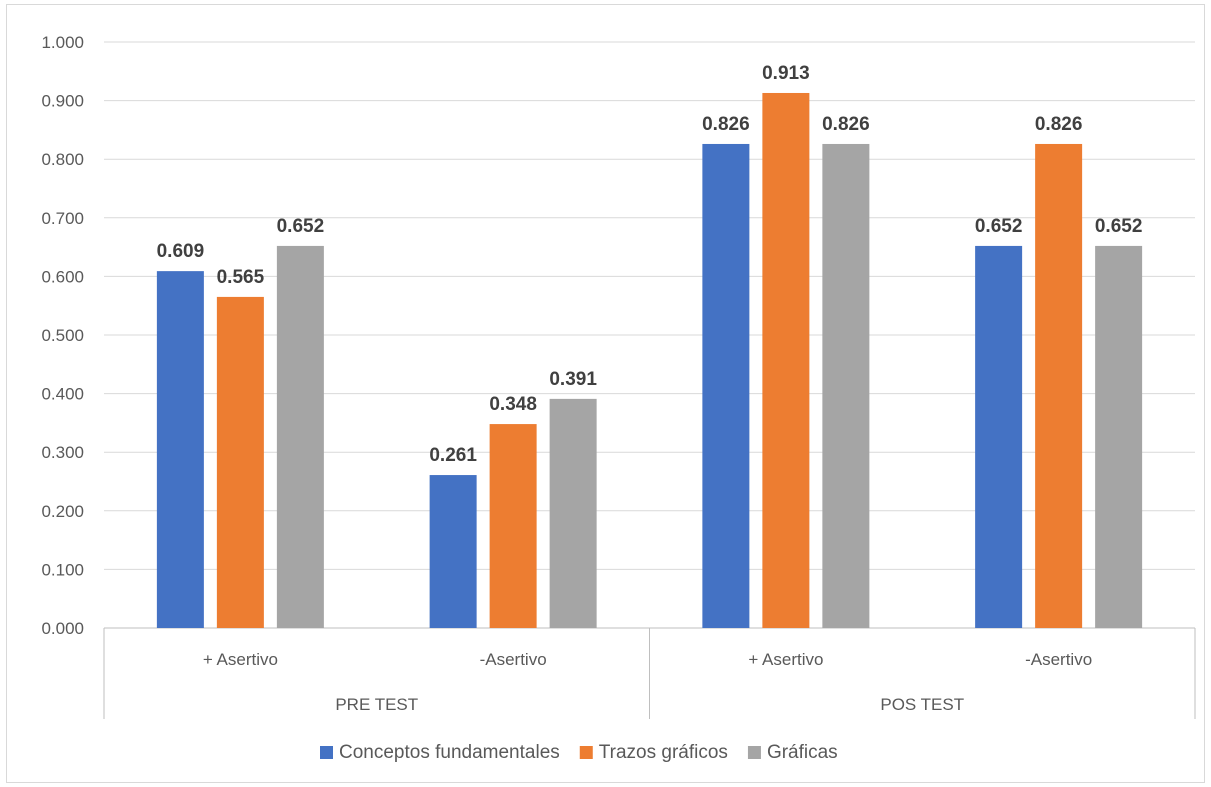 The width and height of the screenshot is (1211, 787). What do you see at coordinates (181, 251) in the screenshot?
I see `data-label: 0.609` at bounding box center [181, 251].